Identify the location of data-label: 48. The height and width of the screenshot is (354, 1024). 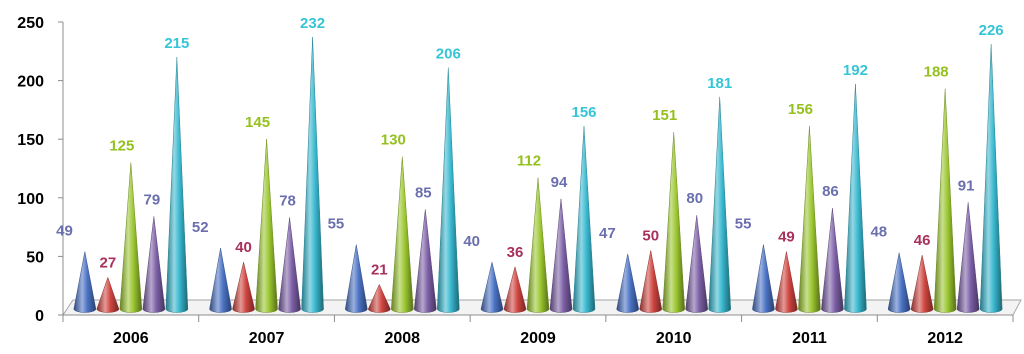
(878, 232).